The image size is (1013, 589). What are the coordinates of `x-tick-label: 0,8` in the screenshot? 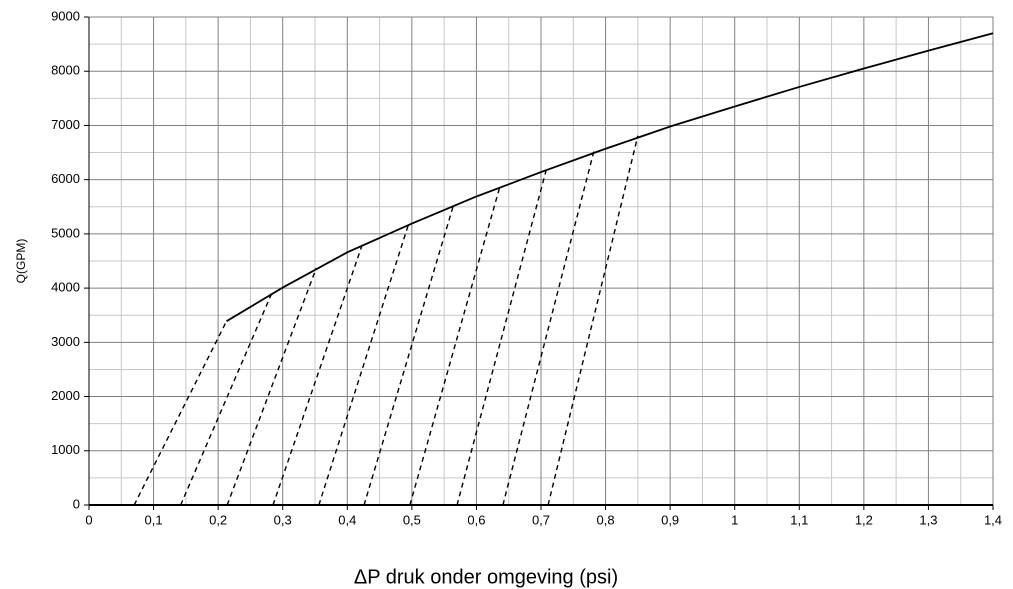 It's located at (606, 519).